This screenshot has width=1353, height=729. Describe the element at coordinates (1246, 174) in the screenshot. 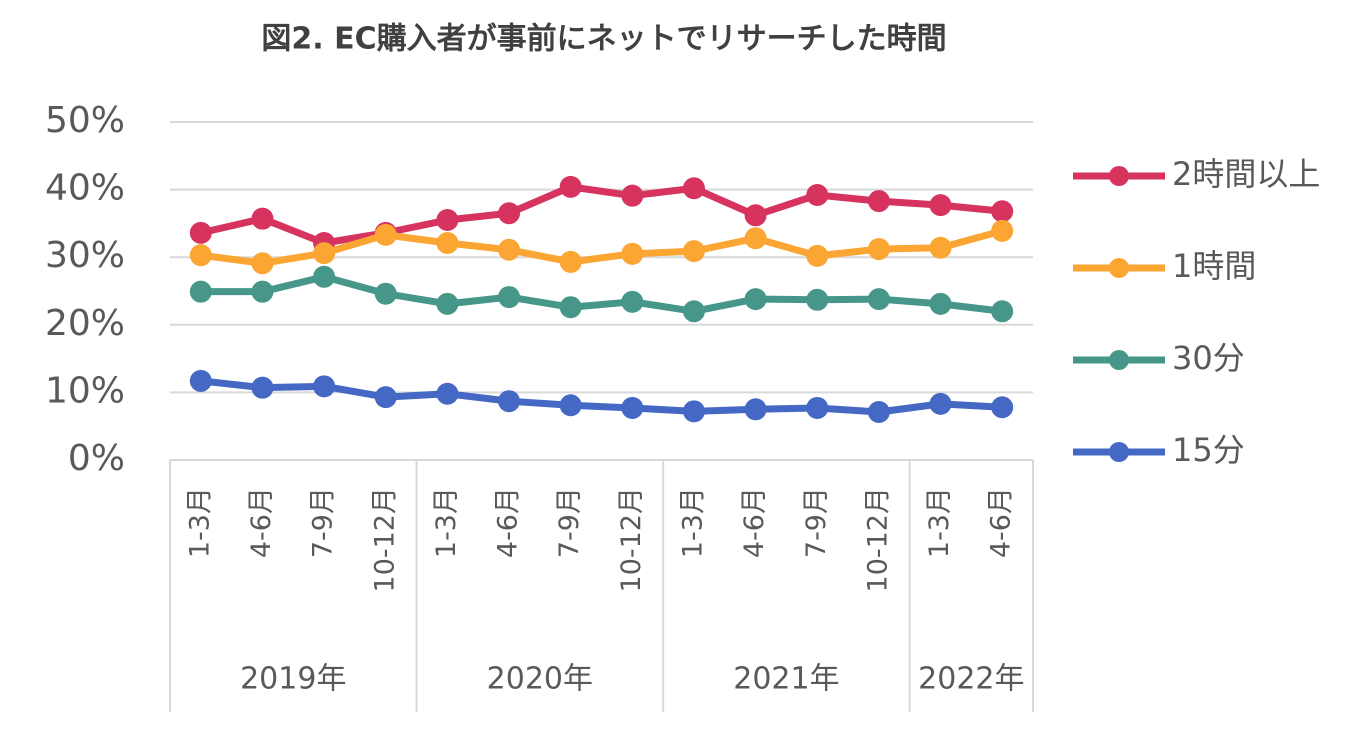

I see `legend-label: 2時間以上` at that location.